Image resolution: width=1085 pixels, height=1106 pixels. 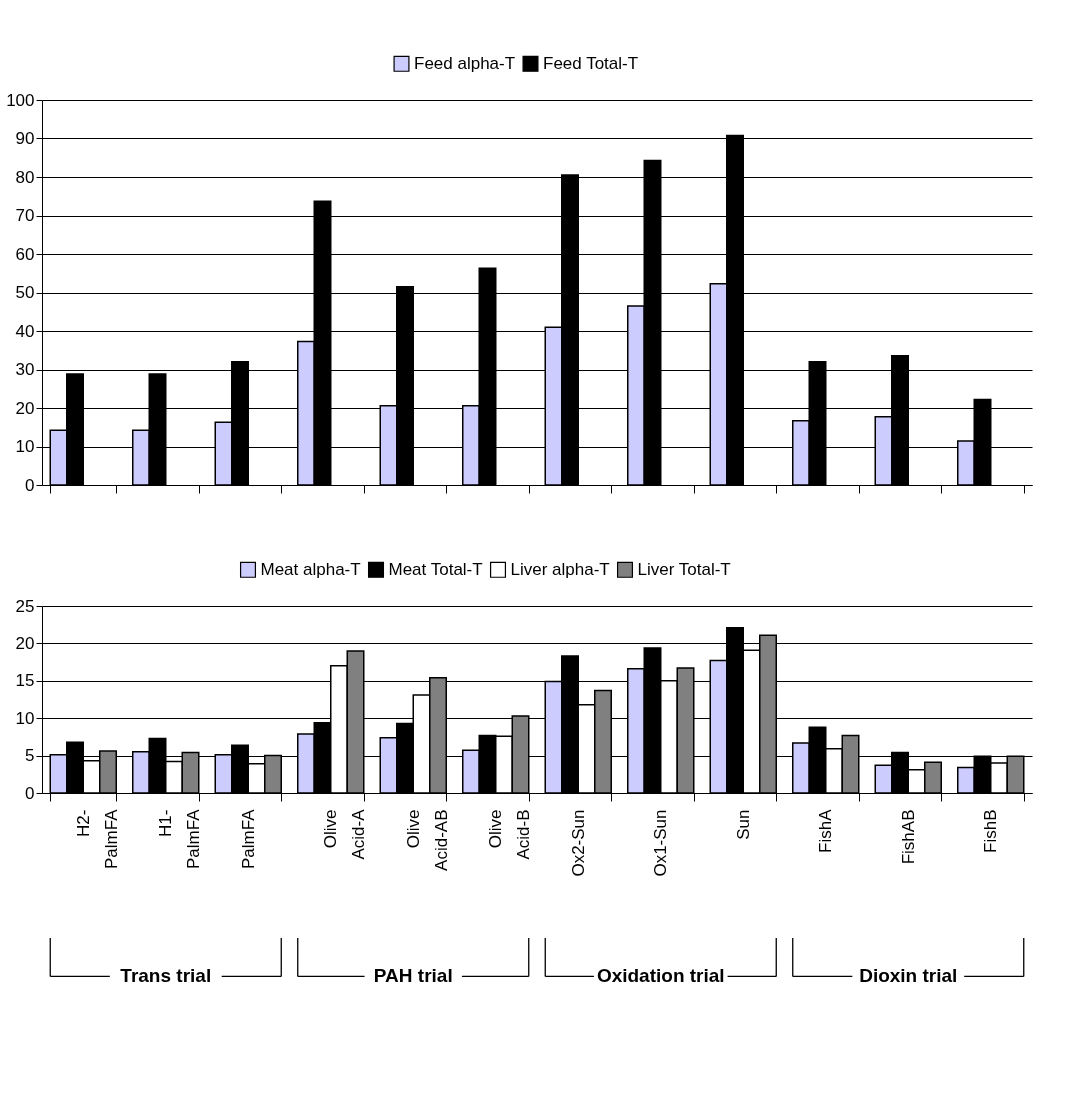 I want to click on x-tick-label: H1- PalmFA, so click(x=180, y=839).